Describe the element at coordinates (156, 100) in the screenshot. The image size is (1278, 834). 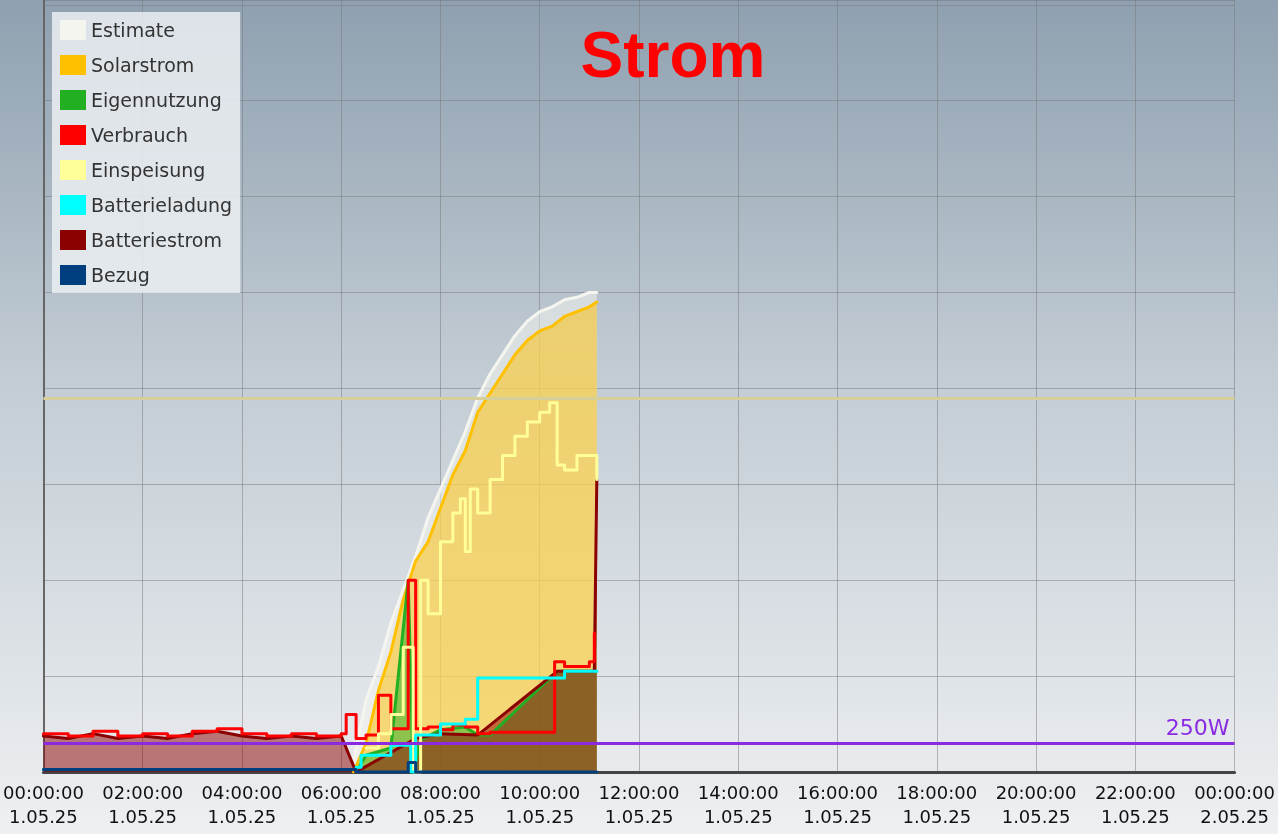
I see `legend-label: Eigennutzung` at that location.